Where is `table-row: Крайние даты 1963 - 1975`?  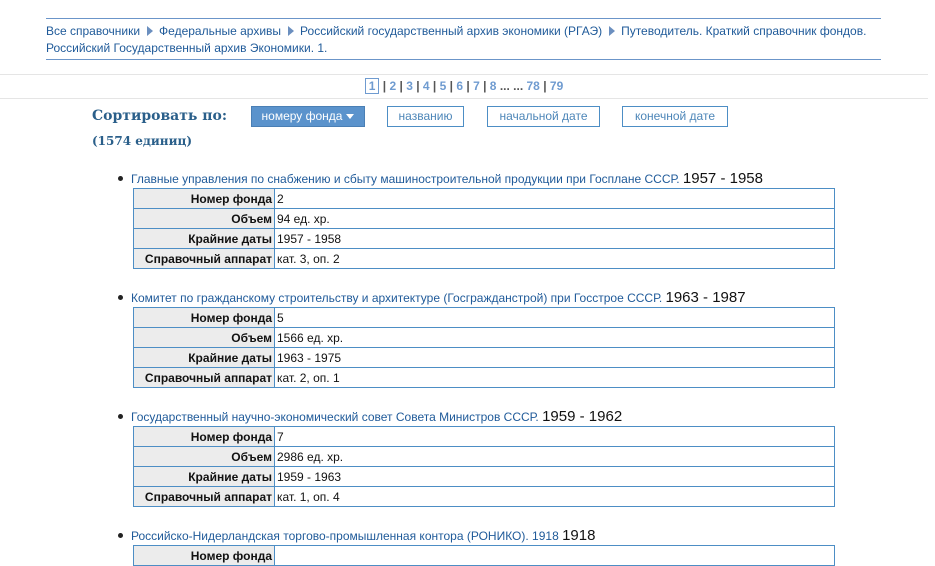 table-row: Крайние даты 1963 - 1975 is located at coordinates (484, 357).